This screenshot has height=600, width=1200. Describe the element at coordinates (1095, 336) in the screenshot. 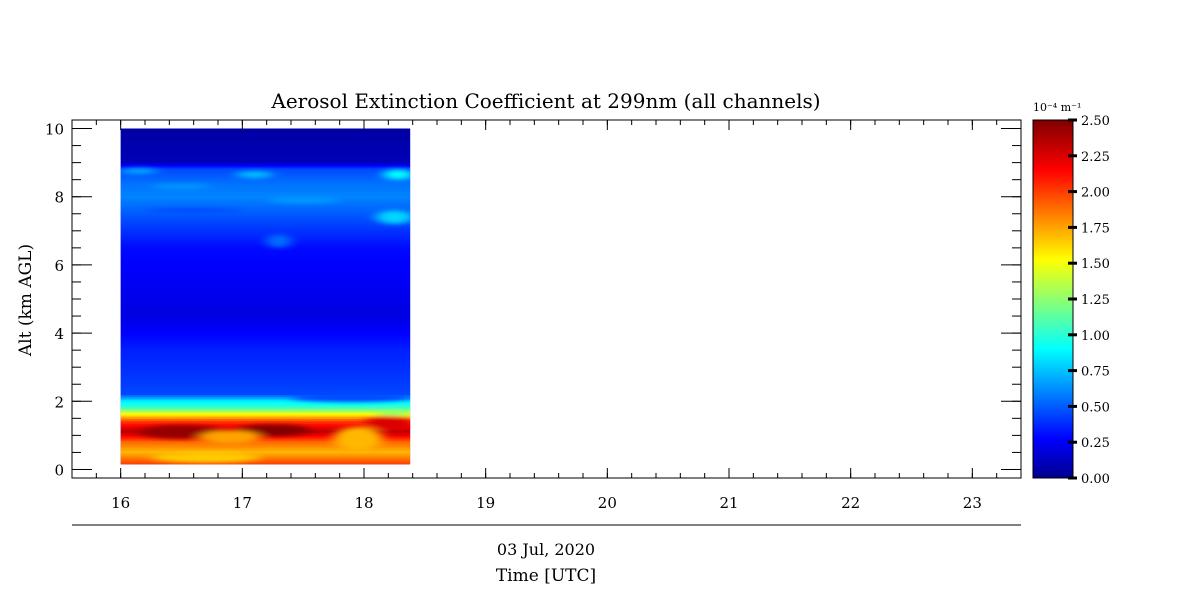

I see `colorbar-tick-label: 1.00` at that location.